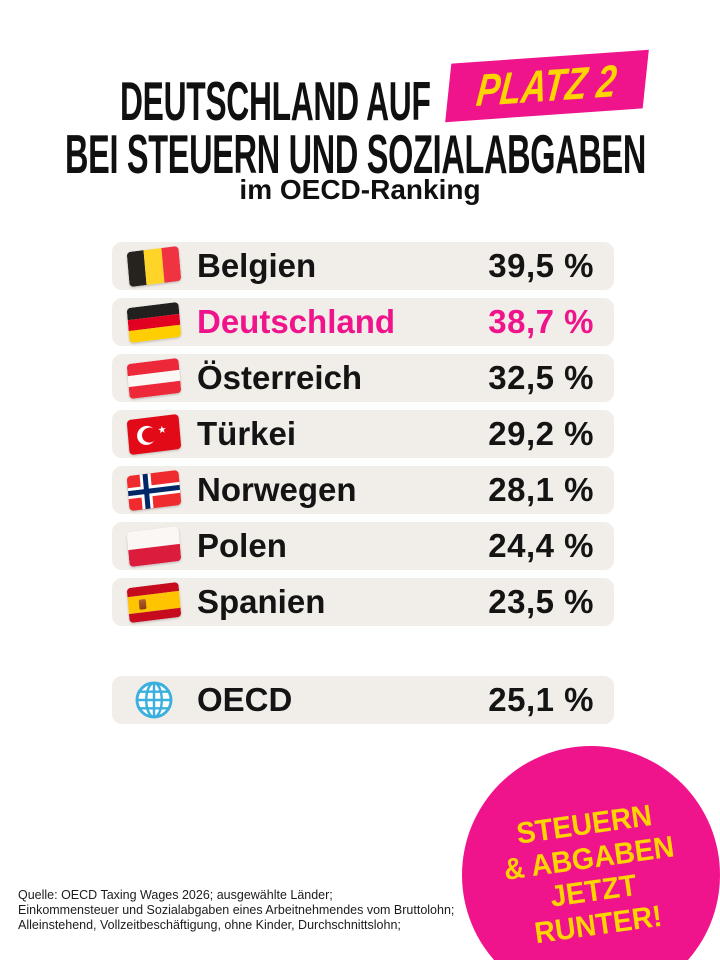  Describe the element at coordinates (154, 546) in the screenshot. I see `poland-flag` at that location.